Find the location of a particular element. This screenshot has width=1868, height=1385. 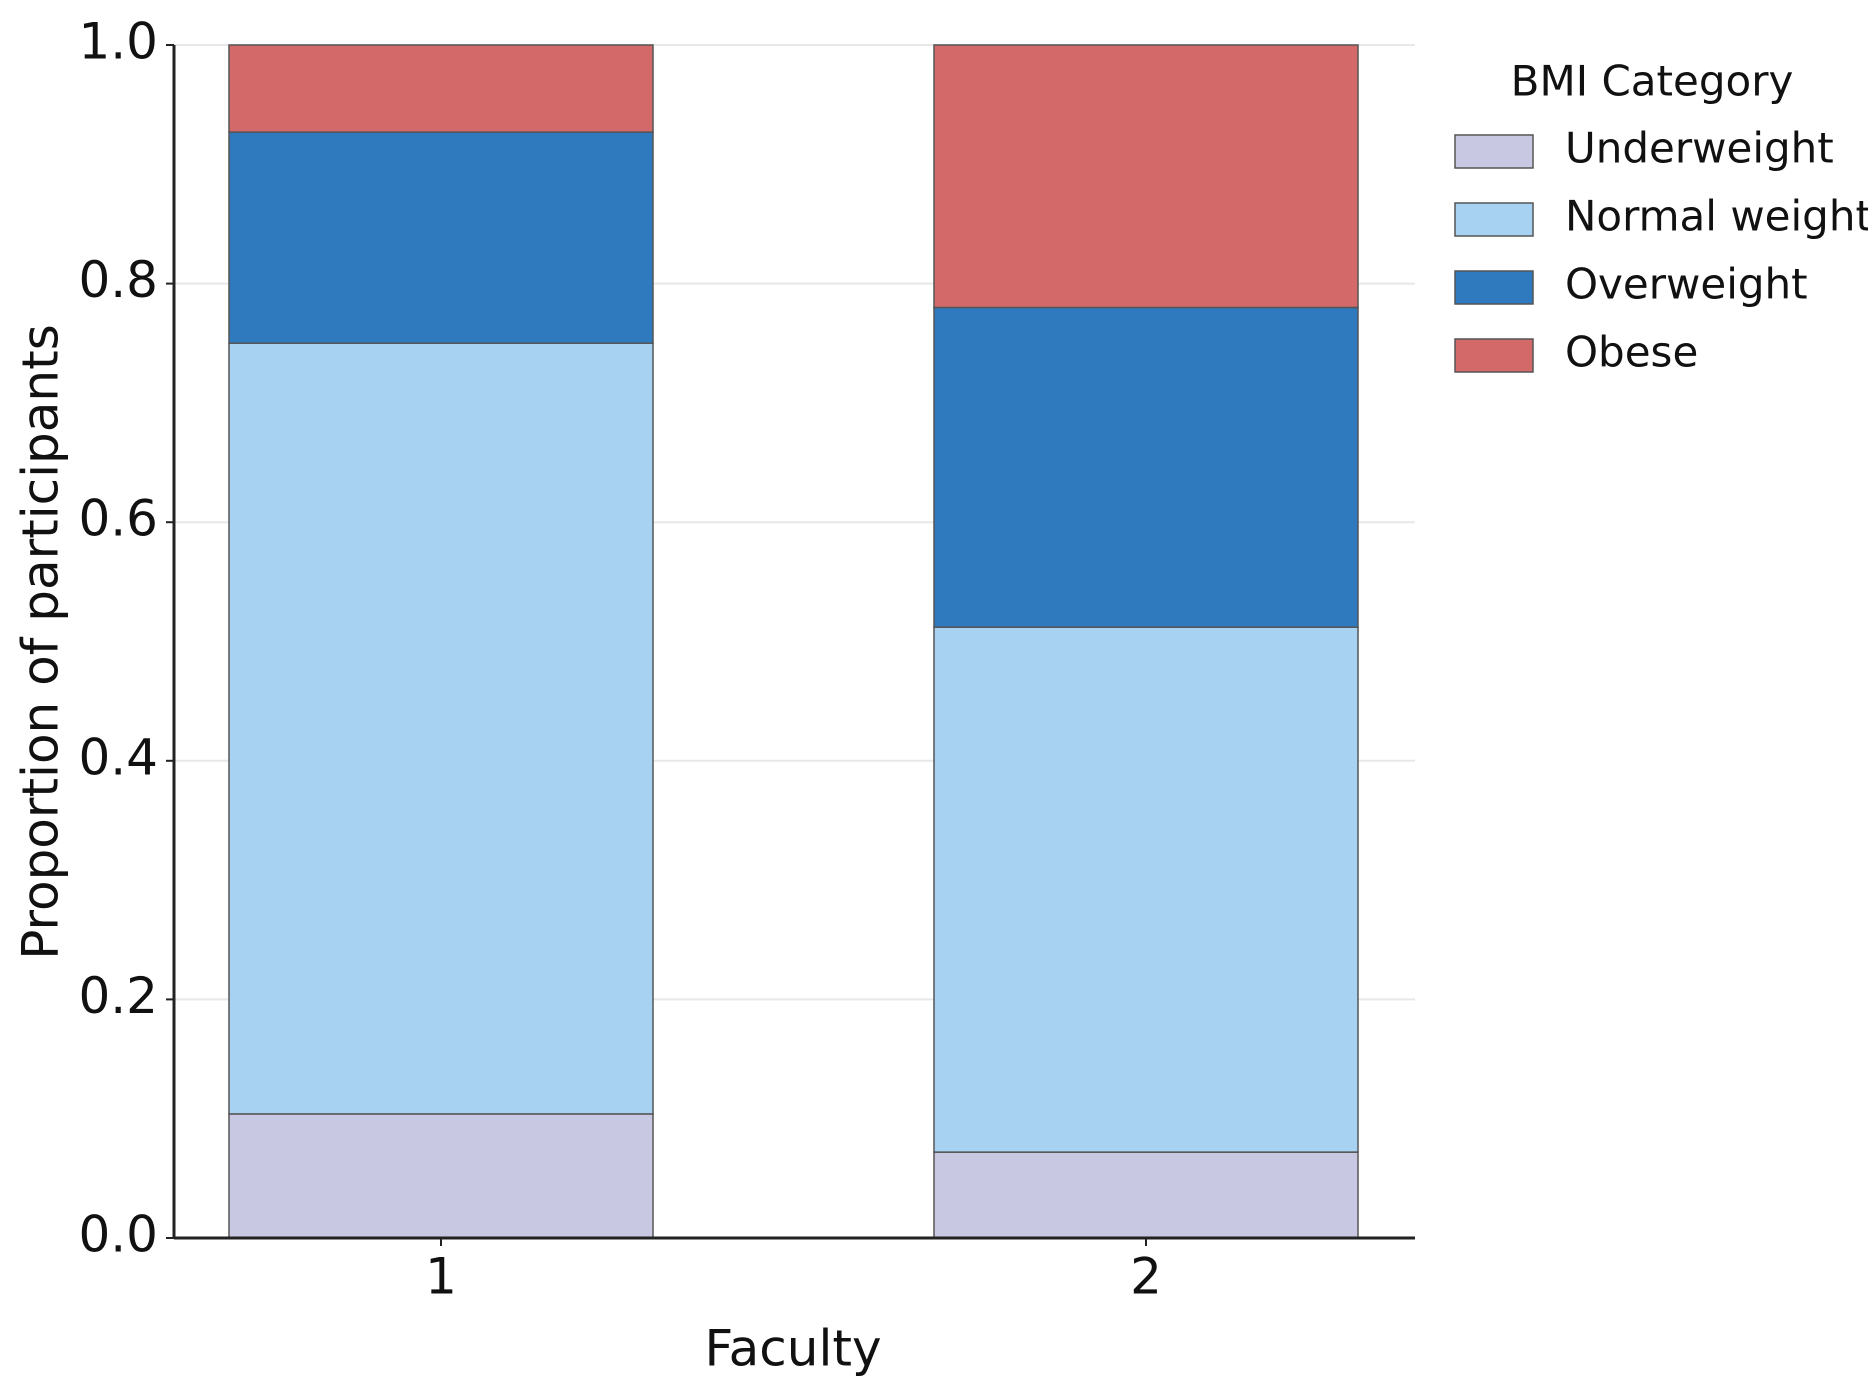

y-tick-label: 0.0 is located at coordinates (118, 1235).